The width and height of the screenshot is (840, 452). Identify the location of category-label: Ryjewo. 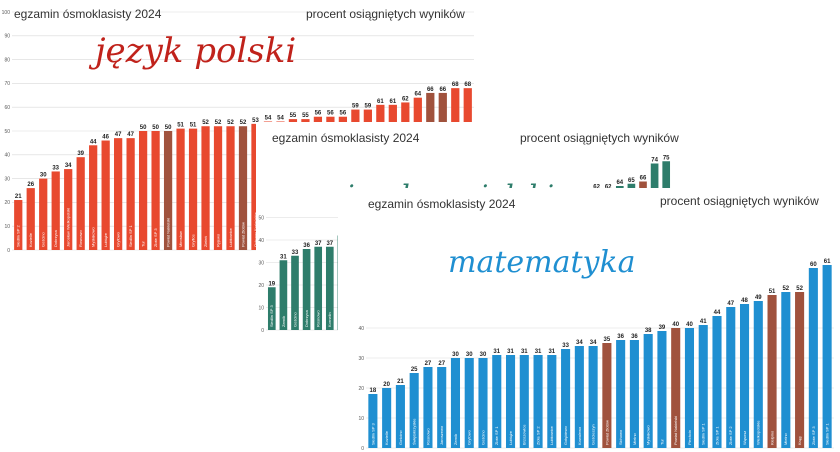
(217, 240).